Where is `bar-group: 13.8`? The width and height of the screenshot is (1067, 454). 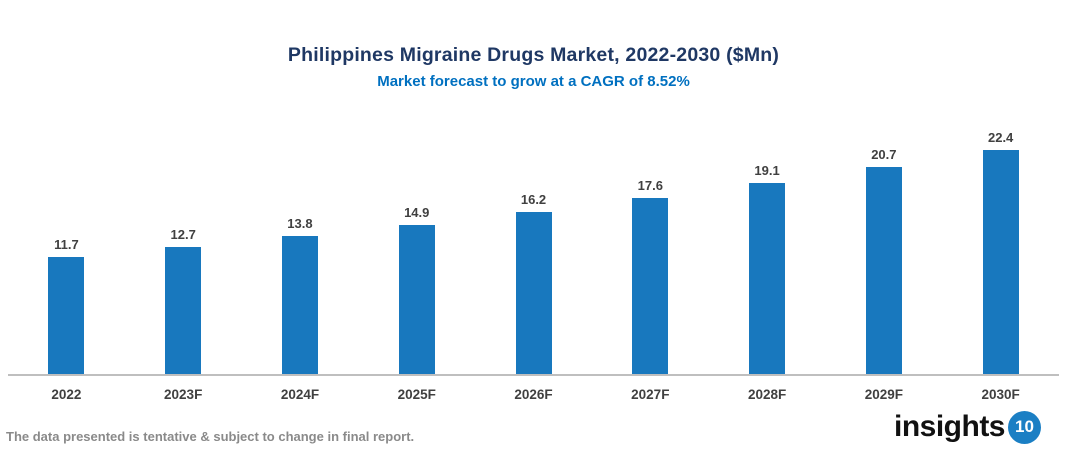
bar-group: 13.8 is located at coordinates (300, 295).